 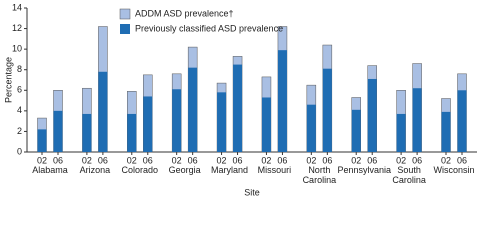 What do you see at coordinates (50, 170) in the screenshot?
I see `group-label: Alabama` at bounding box center [50, 170].